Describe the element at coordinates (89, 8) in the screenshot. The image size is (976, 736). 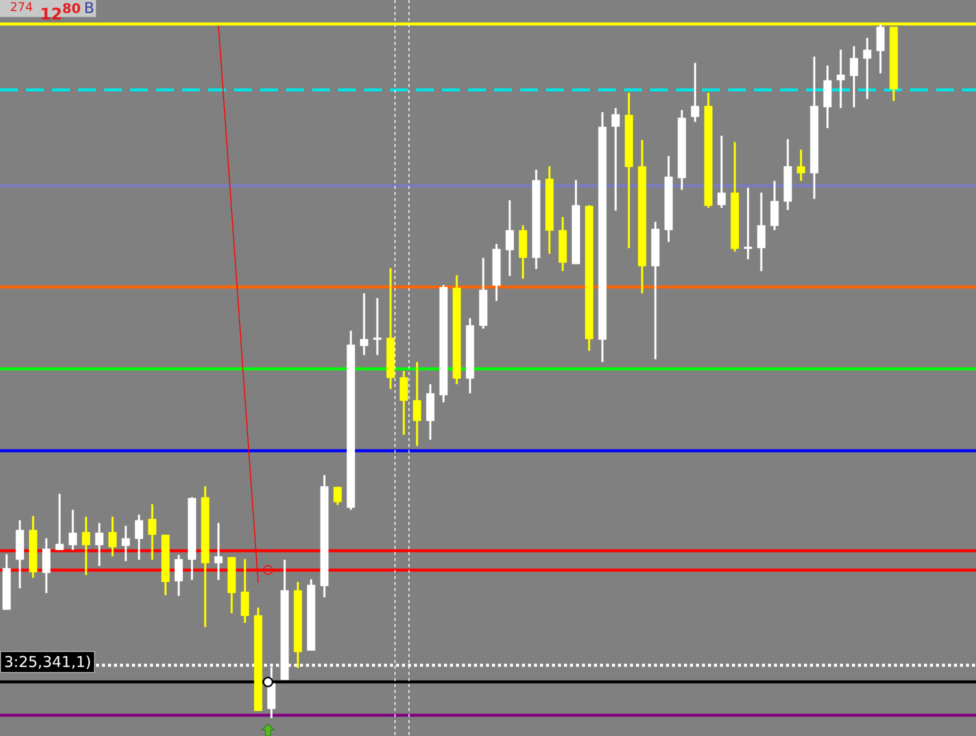
I see `text: B` at that location.